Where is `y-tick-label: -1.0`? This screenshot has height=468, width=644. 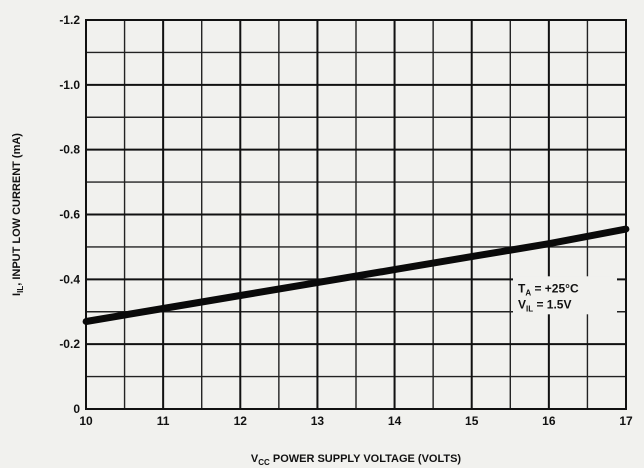 y-tick-label: -1.0 is located at coordinates (69, 85).